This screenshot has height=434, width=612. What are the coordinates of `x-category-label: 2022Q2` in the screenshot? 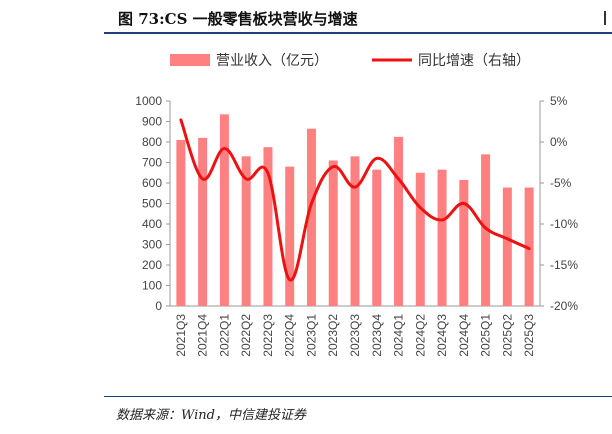 It's located at (246, 335).